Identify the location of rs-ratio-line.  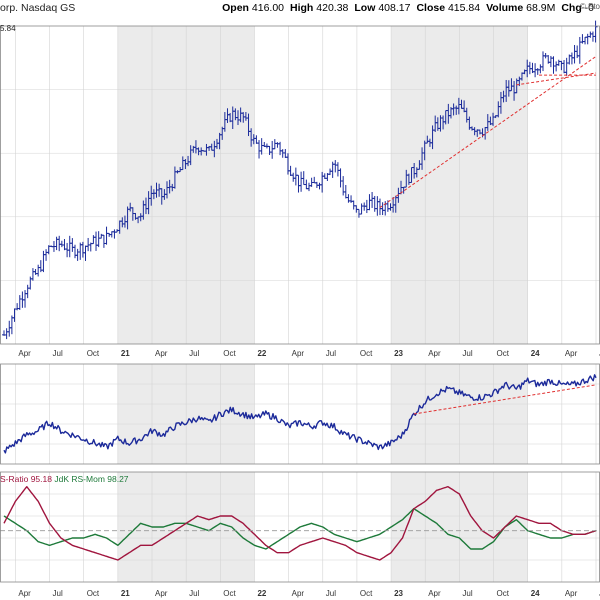
(300, 523).